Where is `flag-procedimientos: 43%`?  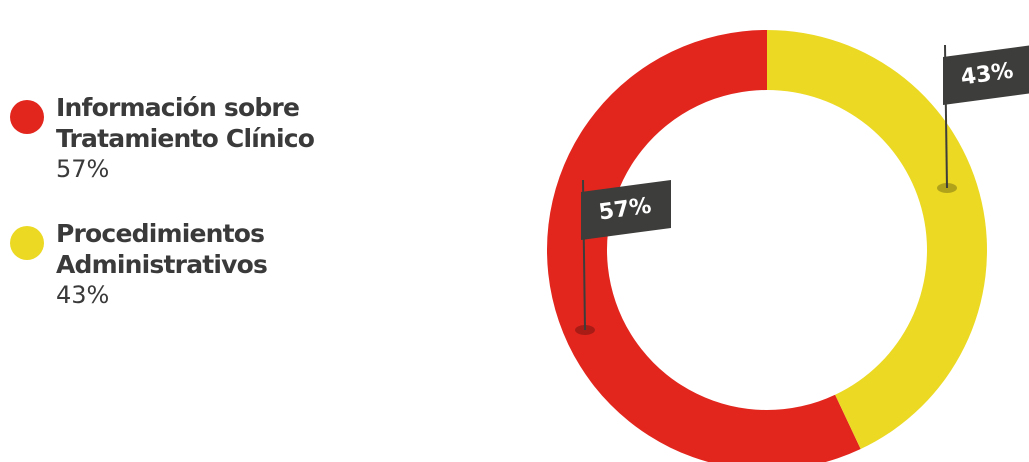 flag-procedimientos: 43% is located at coordinates (983, 118).